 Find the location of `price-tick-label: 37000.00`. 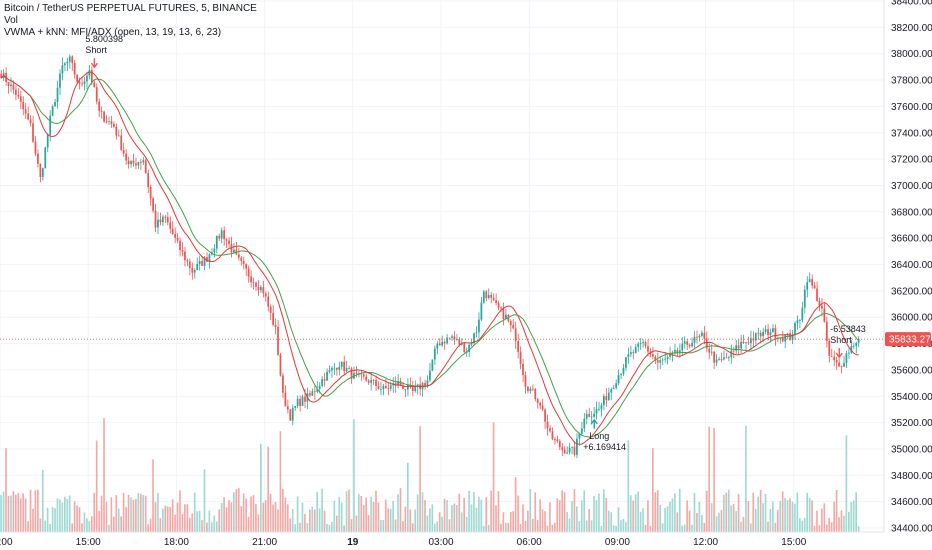

price-tick-label: 37000.00 is located at coordinates (911, 186).